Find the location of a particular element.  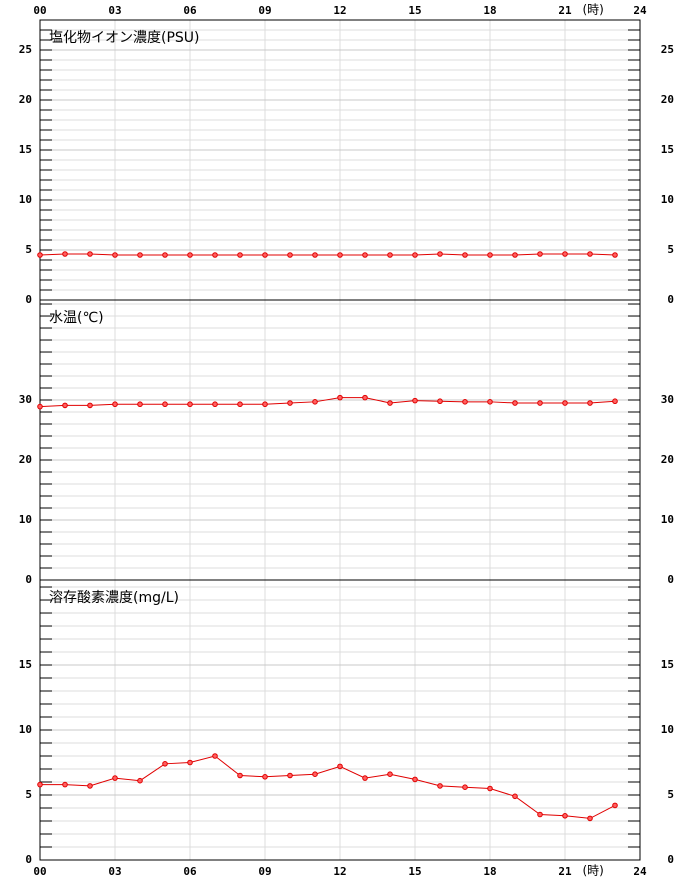

panel-title: 溶存酸素濃度(mg/L) is located at coordinates (114, 598).